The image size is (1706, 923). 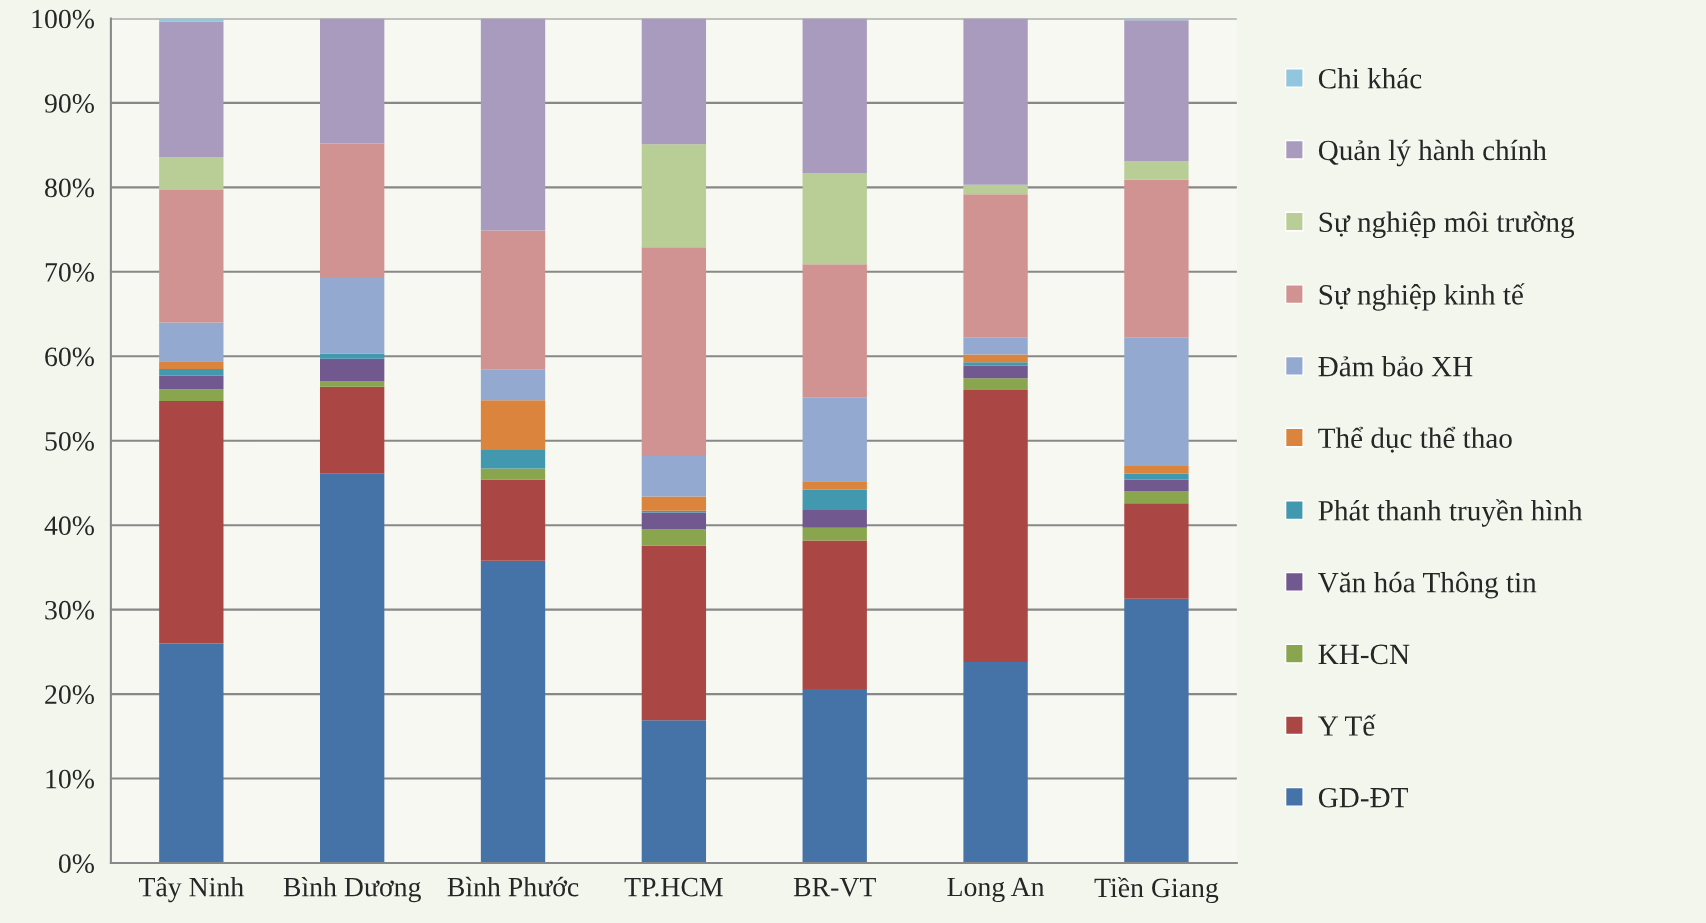 What do you see at coordinates (1432, 153) in the screenshot?
I see `legend-label: Quản lý hành chính` at bounding box center [1432, 153].